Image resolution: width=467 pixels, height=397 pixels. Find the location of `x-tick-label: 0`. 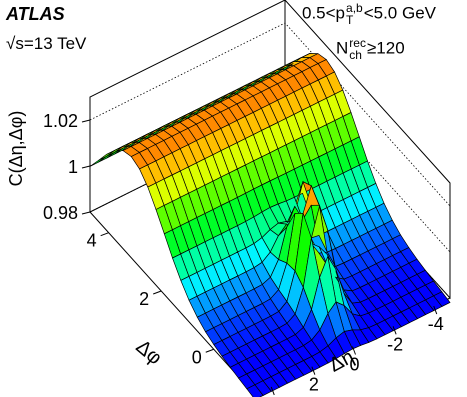

x-tick-label: 0 is located at coordinates (354, 365).